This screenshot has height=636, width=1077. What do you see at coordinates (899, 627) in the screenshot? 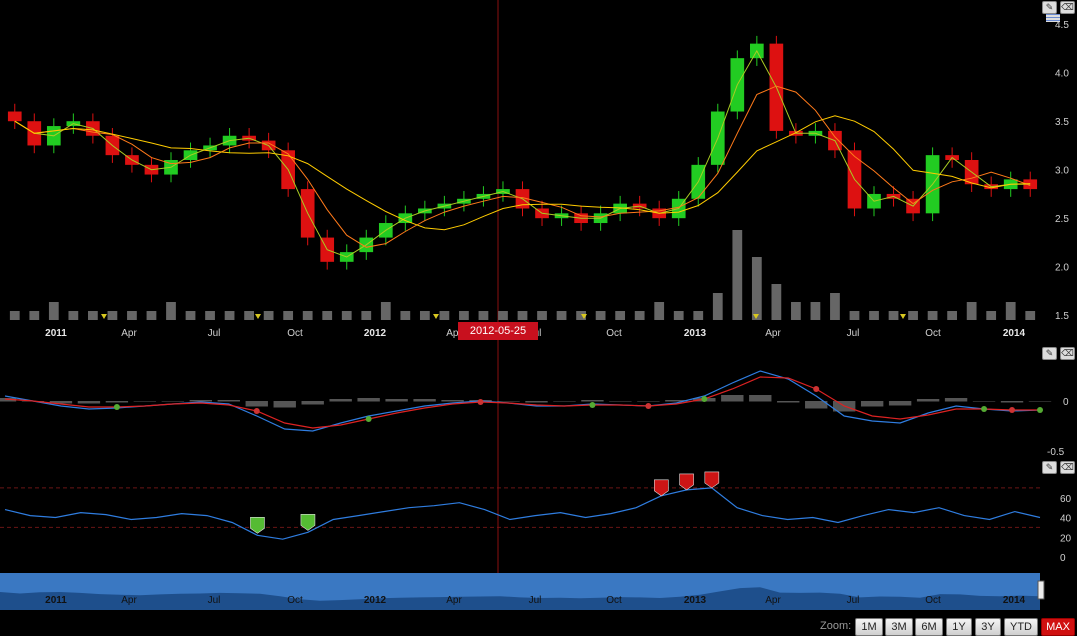
I see `zoom-3m-button: 3M` at bounding box center [899, 627].